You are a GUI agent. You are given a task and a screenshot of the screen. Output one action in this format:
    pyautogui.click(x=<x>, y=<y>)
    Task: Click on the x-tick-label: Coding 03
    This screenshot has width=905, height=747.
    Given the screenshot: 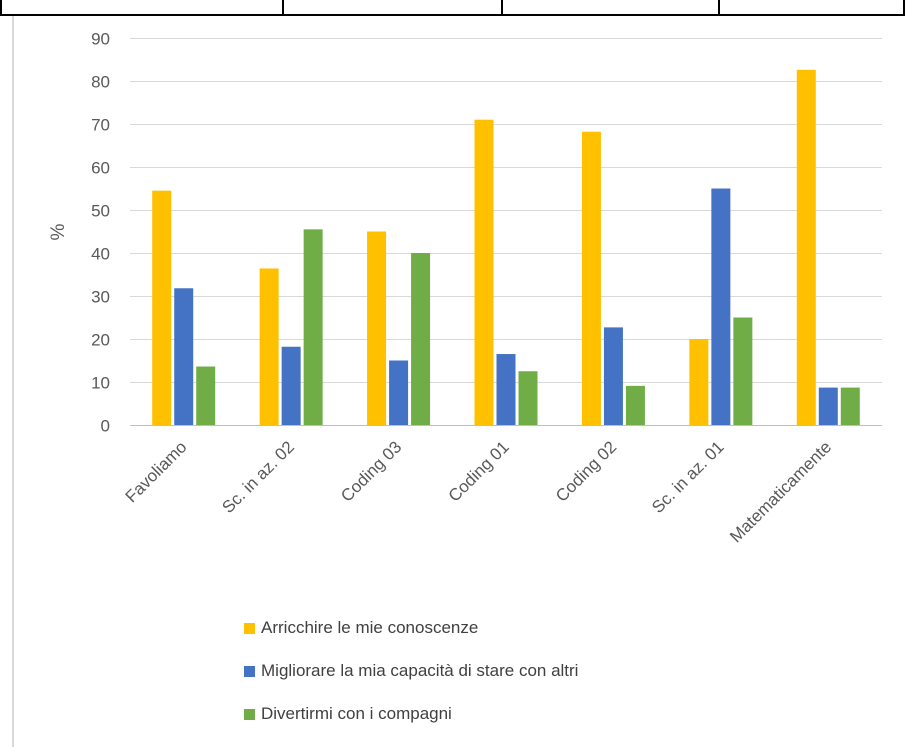 What is the action you would take?
    pyautogui.click(x=371, y=471)
    